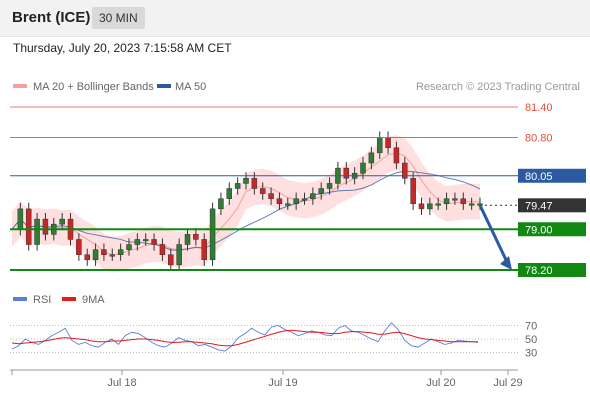 The image size is (590, 400). What do you see at coordinates (506, 263) in the screenshot?
I see `projection-arrow-head` at bounding box center [506, 263].